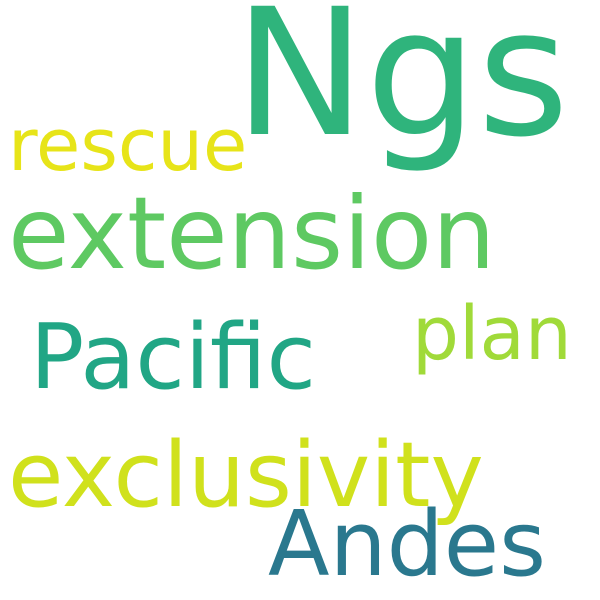 This screenshot has height=600, width=600. I want to click on word-andes: Andes, so click(407, 544).